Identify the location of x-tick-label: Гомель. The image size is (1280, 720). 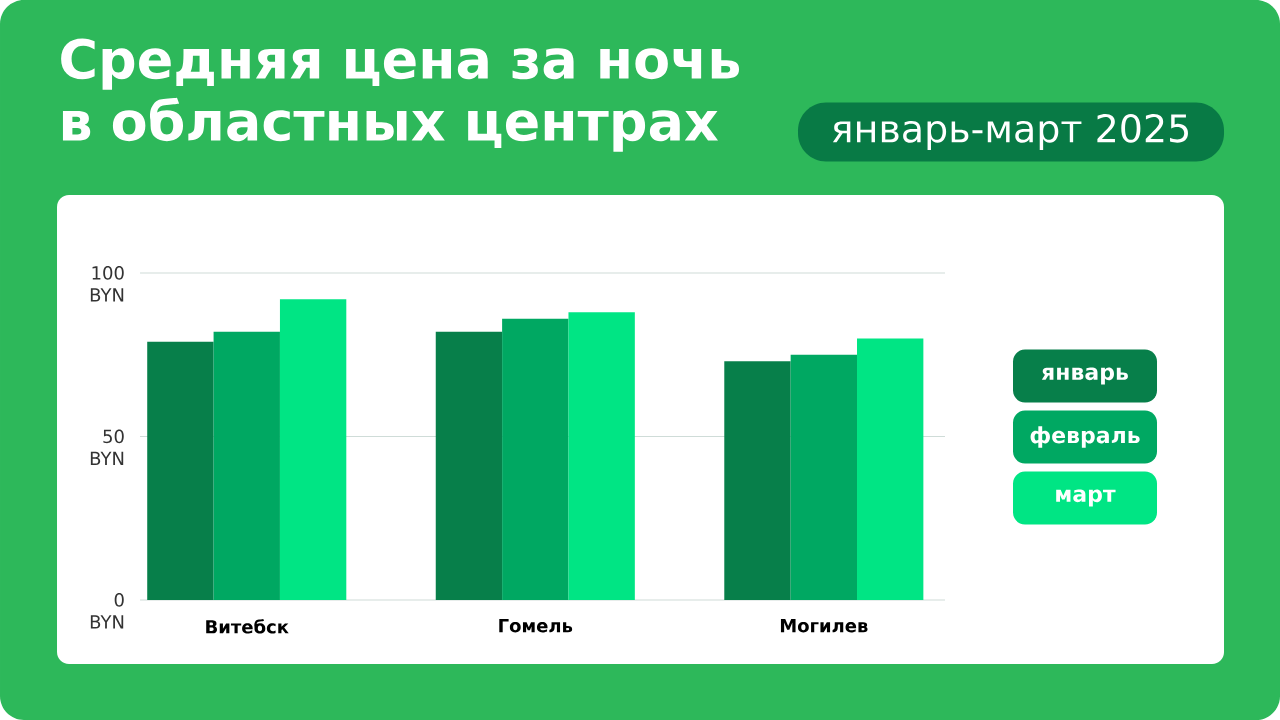
(536, 626).